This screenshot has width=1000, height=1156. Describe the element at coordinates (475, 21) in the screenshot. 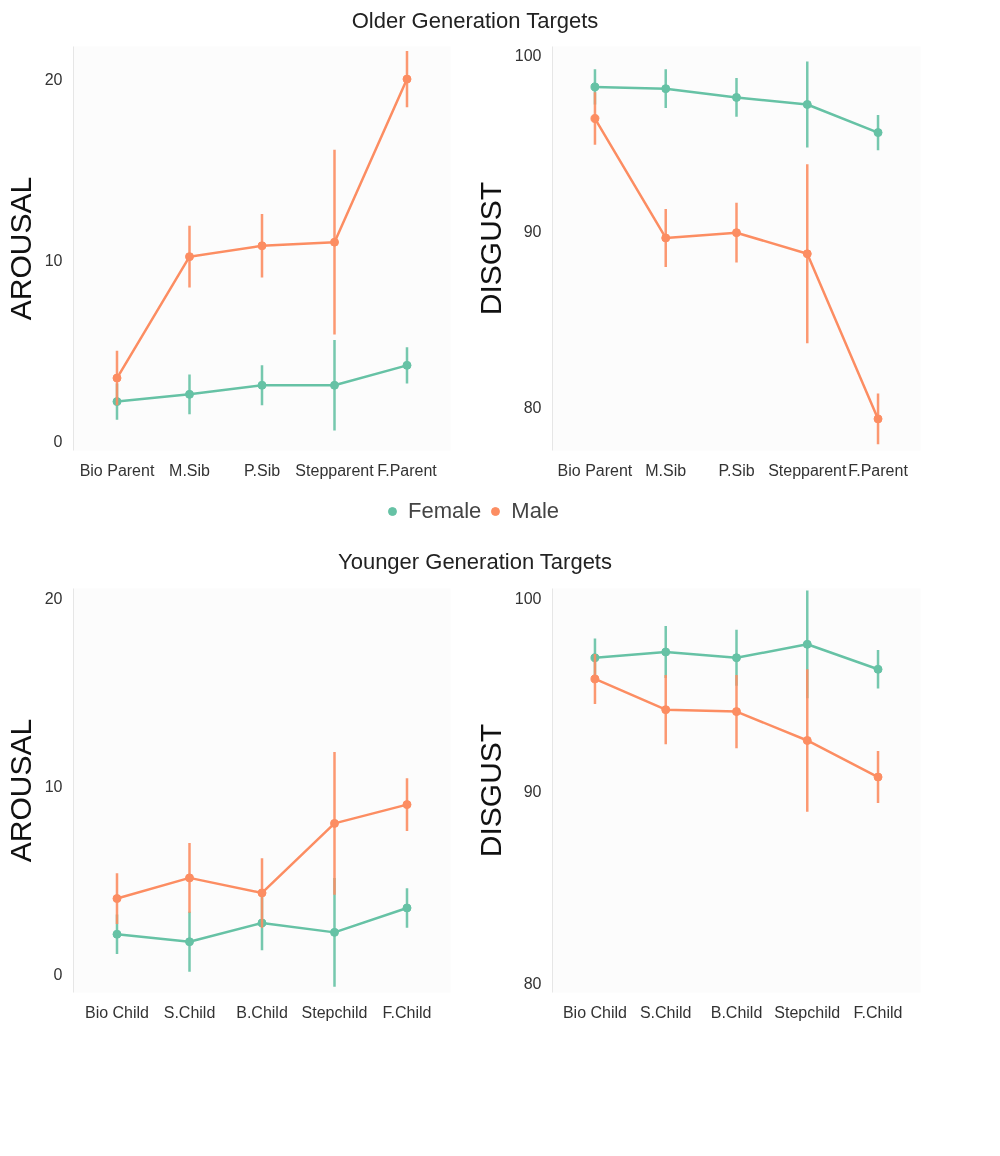

I see `chart-title: Older Generation Targets` at that location.